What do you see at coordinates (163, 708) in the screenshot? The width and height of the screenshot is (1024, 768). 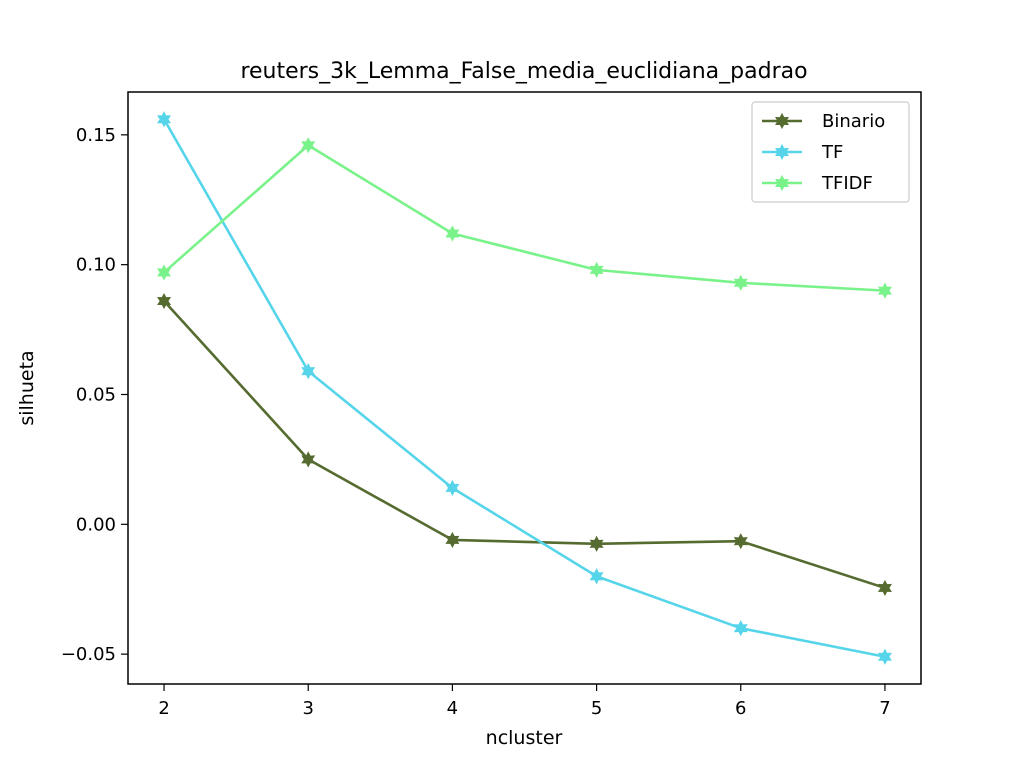 I see `x-tick-label: 2` at bounding box center [163, 708].